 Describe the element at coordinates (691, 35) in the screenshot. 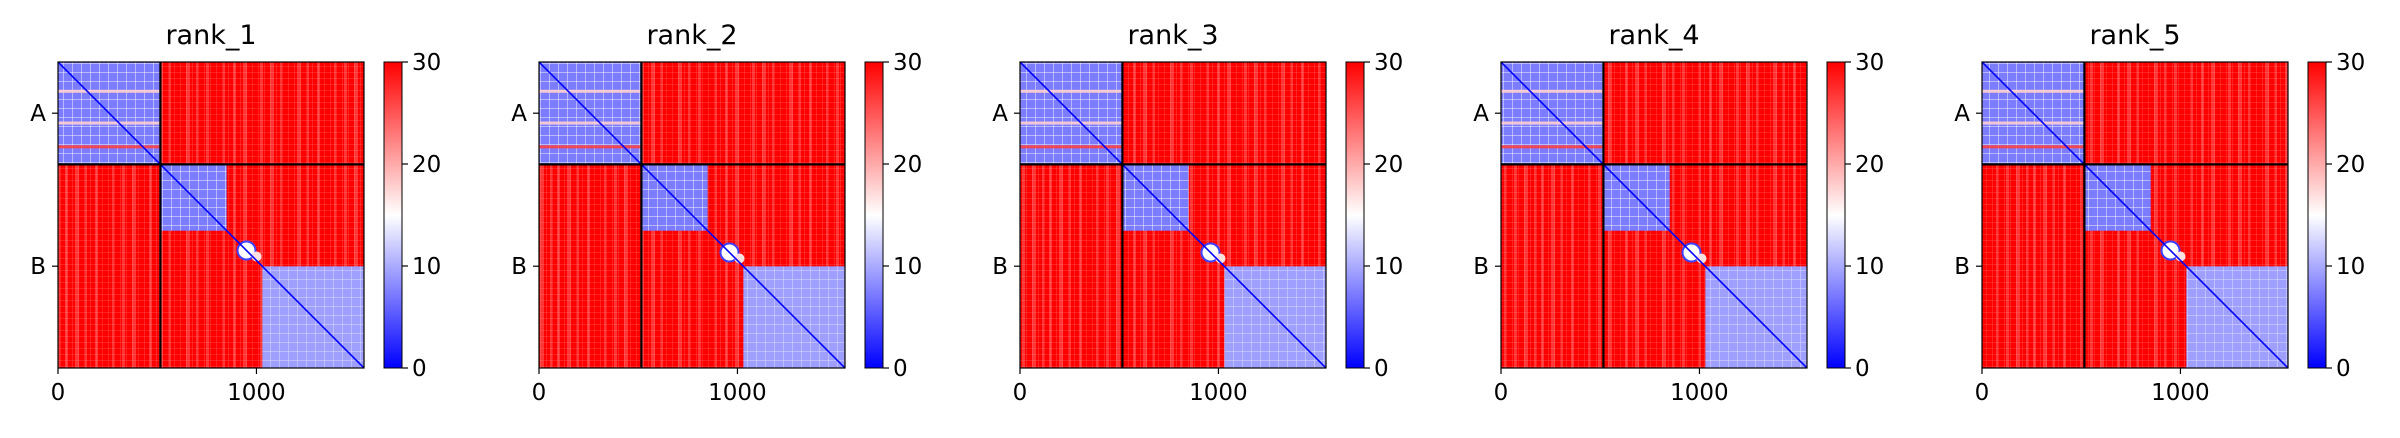

I see `panel-title: rank_2` at that location.